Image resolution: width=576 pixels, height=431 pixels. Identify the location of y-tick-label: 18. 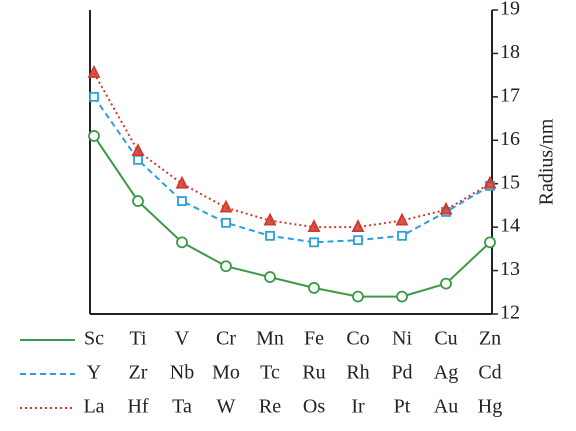
(510, 52).